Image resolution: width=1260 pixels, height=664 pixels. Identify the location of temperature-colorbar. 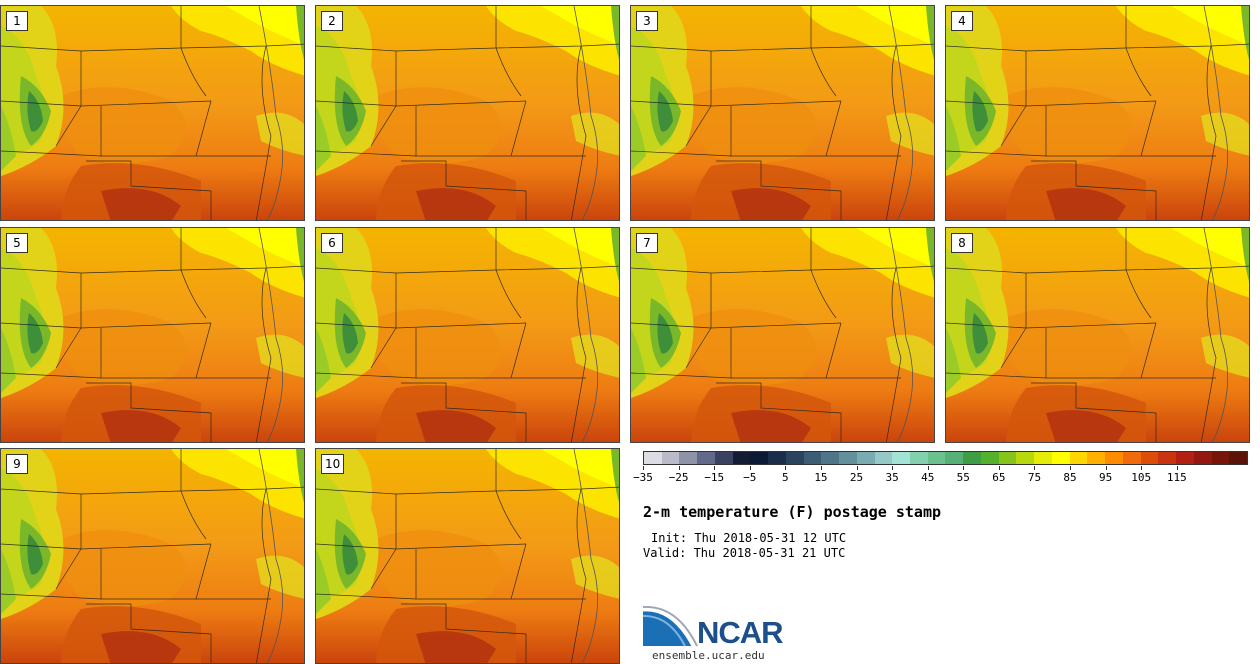
(945, 458).